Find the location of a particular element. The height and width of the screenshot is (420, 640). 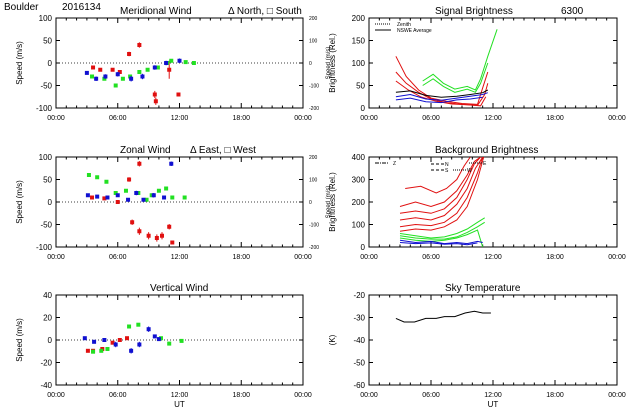

zonal-plot-area is located at coordinates (179, 203).